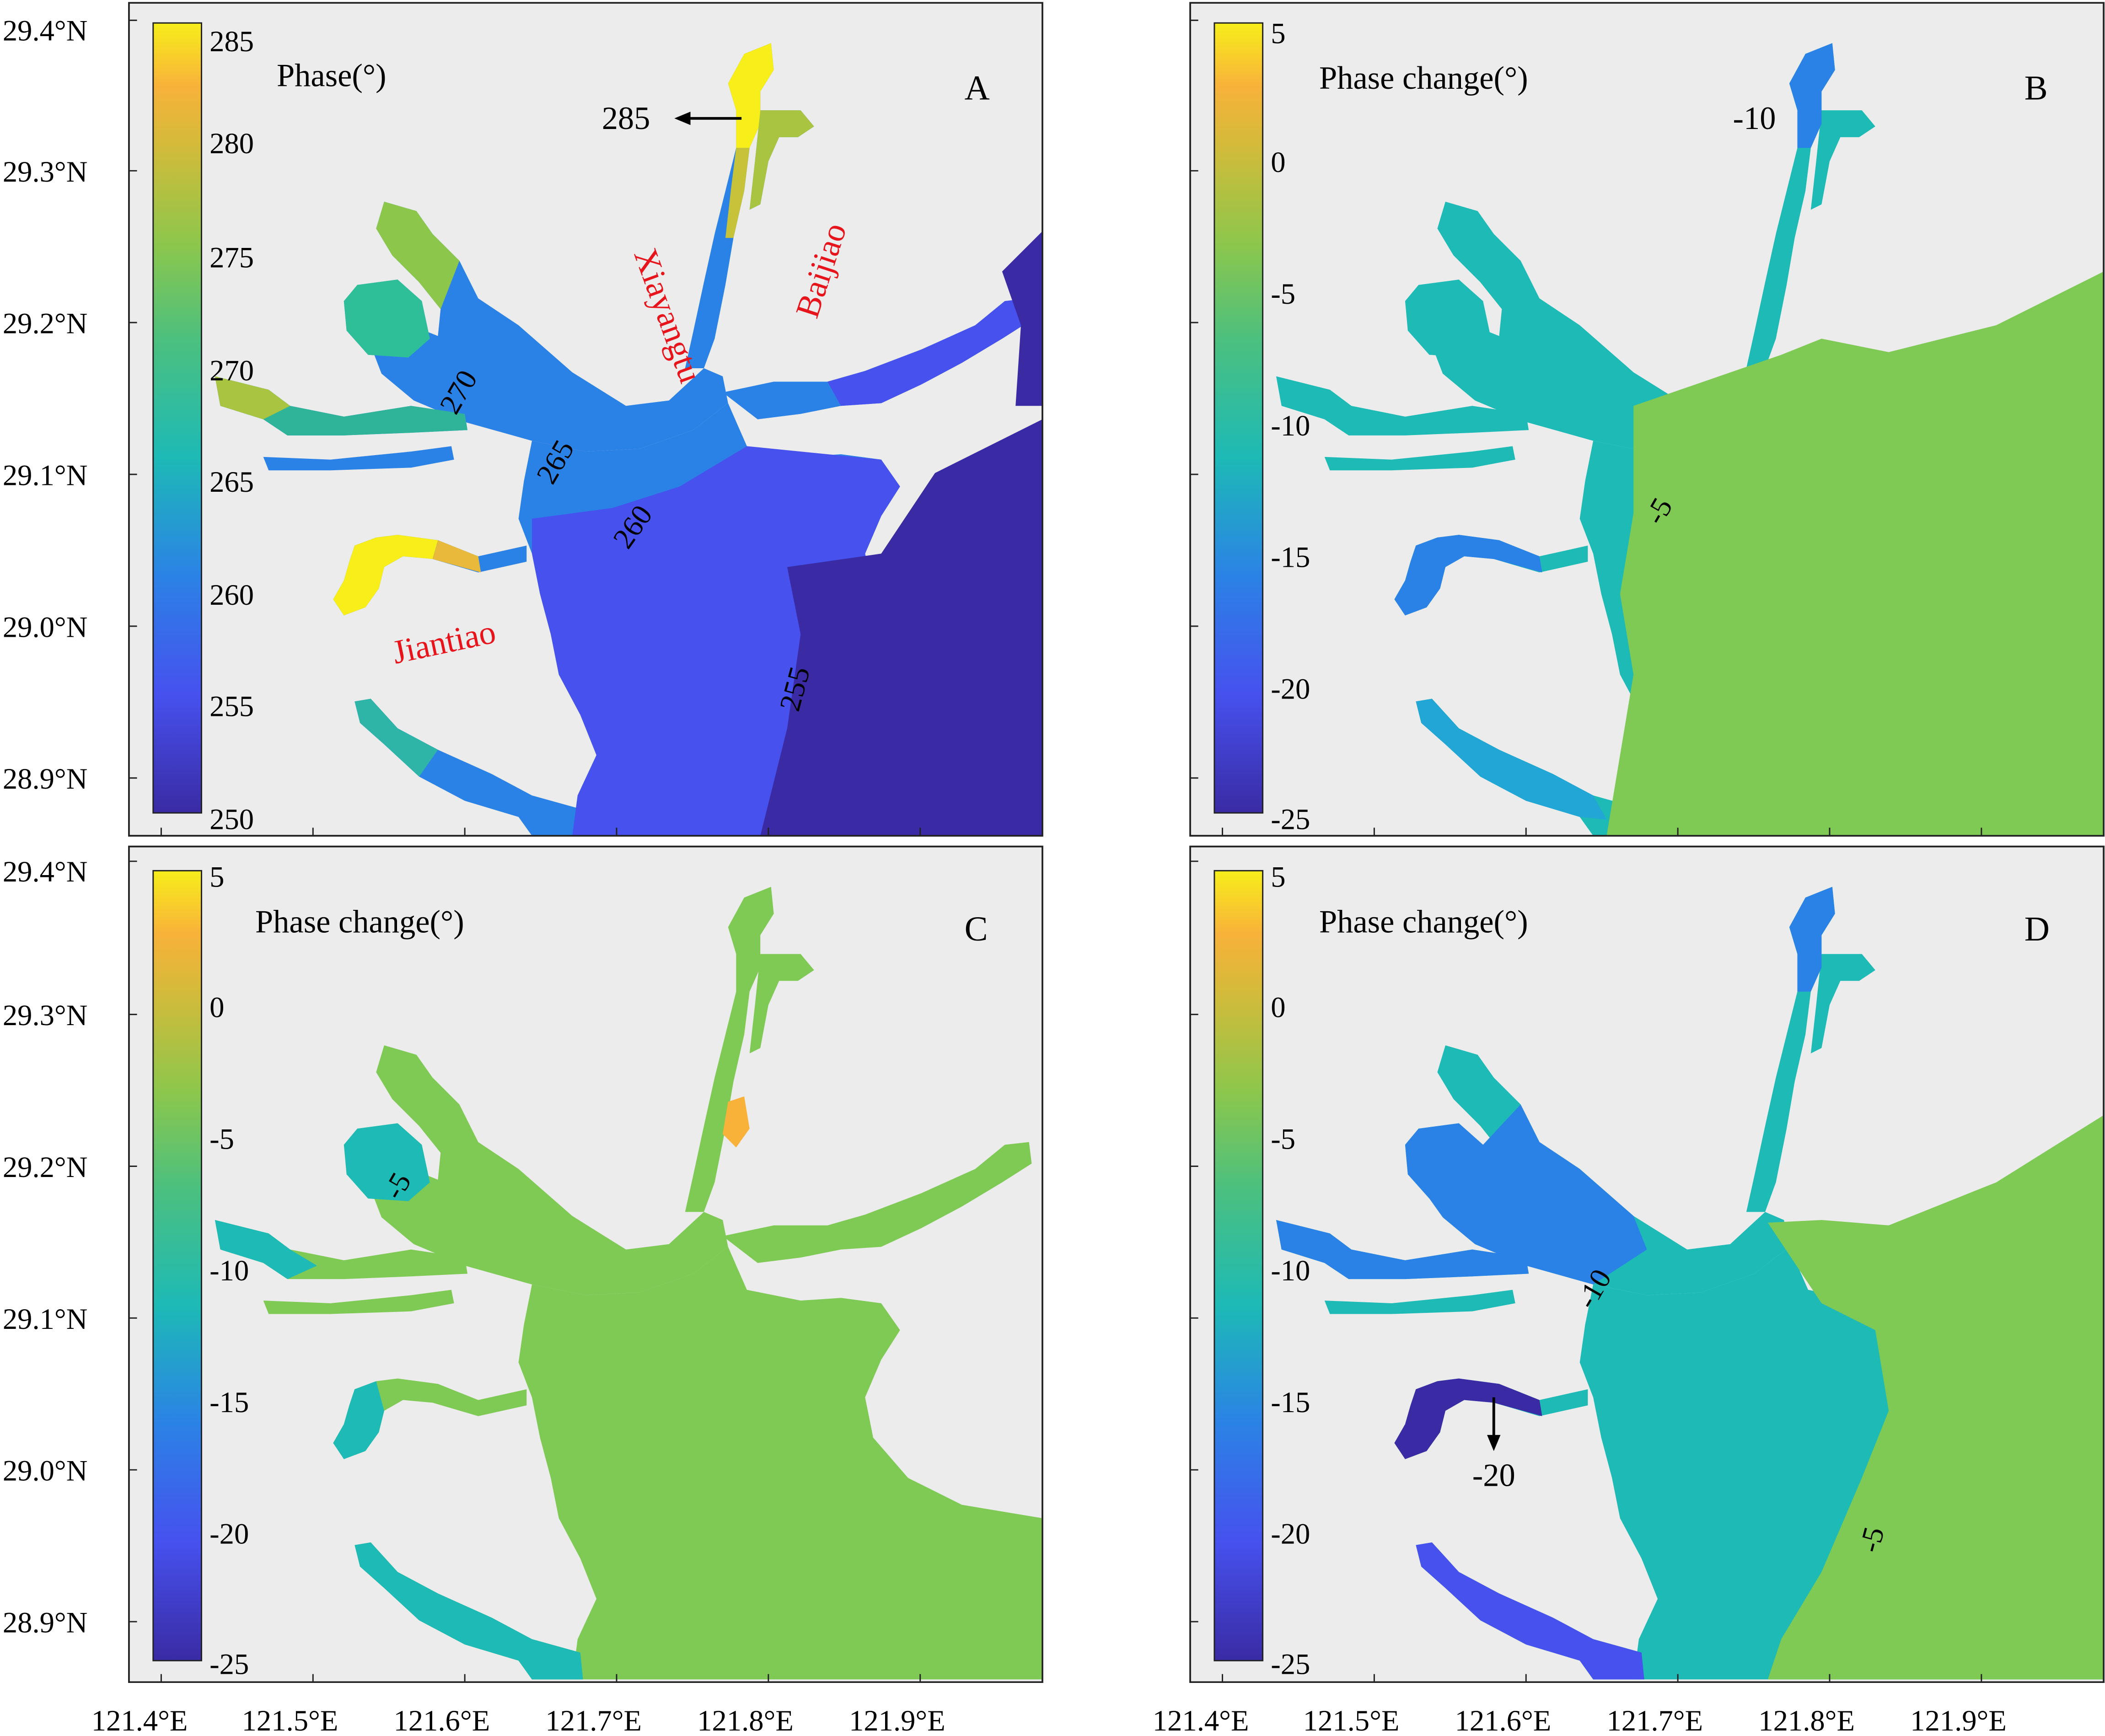  What do you see at coordinates (901, 627) in the screenshot?
I see `panel-A-deepest-sea` at bounding box center [901, 627].